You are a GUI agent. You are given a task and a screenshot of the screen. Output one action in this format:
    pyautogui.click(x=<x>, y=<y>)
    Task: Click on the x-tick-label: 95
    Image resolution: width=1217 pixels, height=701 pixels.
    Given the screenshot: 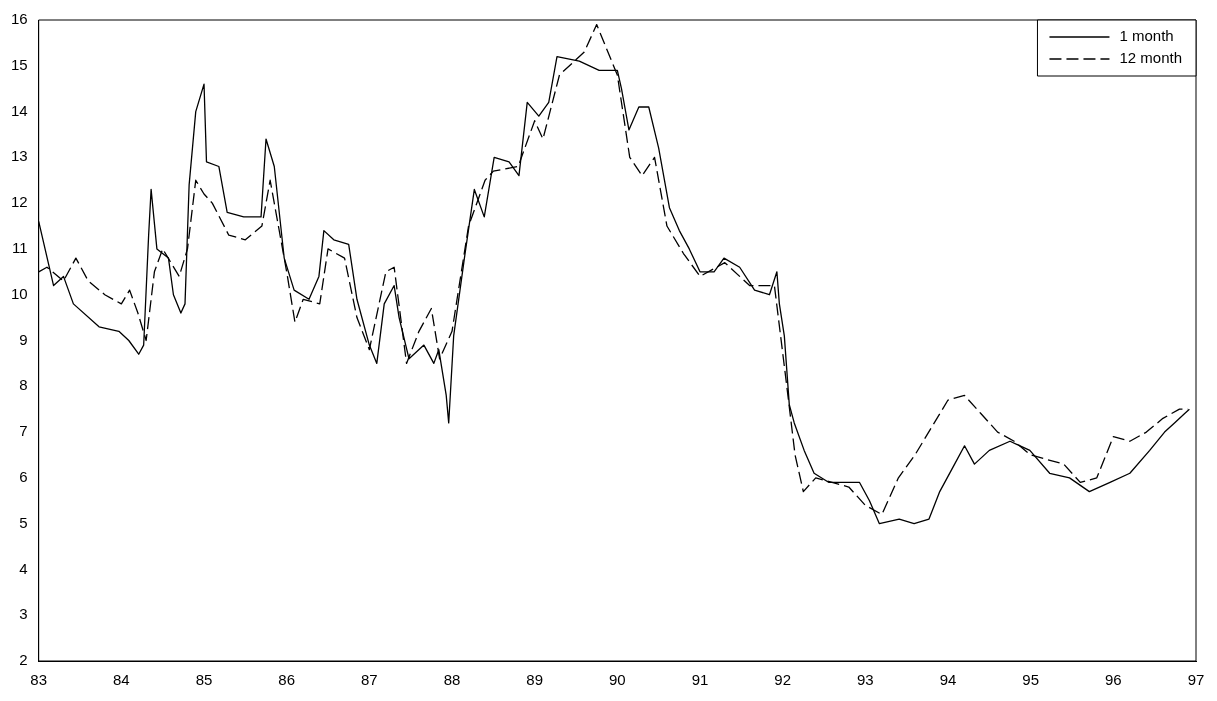 What is the action you would take?
    pyautogui.click(x=1031, y=680)
    